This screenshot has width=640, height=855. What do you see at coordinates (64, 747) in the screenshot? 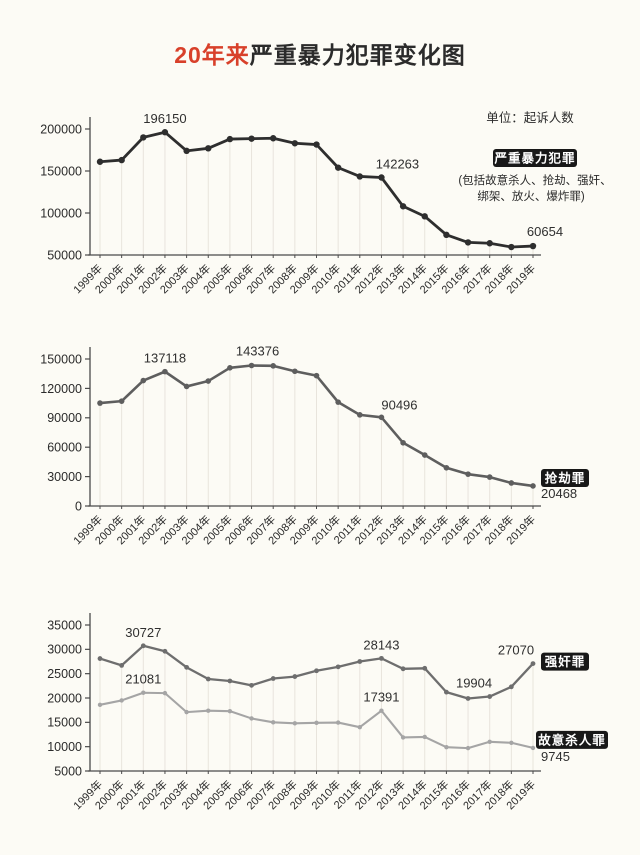
I see `y-tick-label: 10000` at bounding box center [64, 747].